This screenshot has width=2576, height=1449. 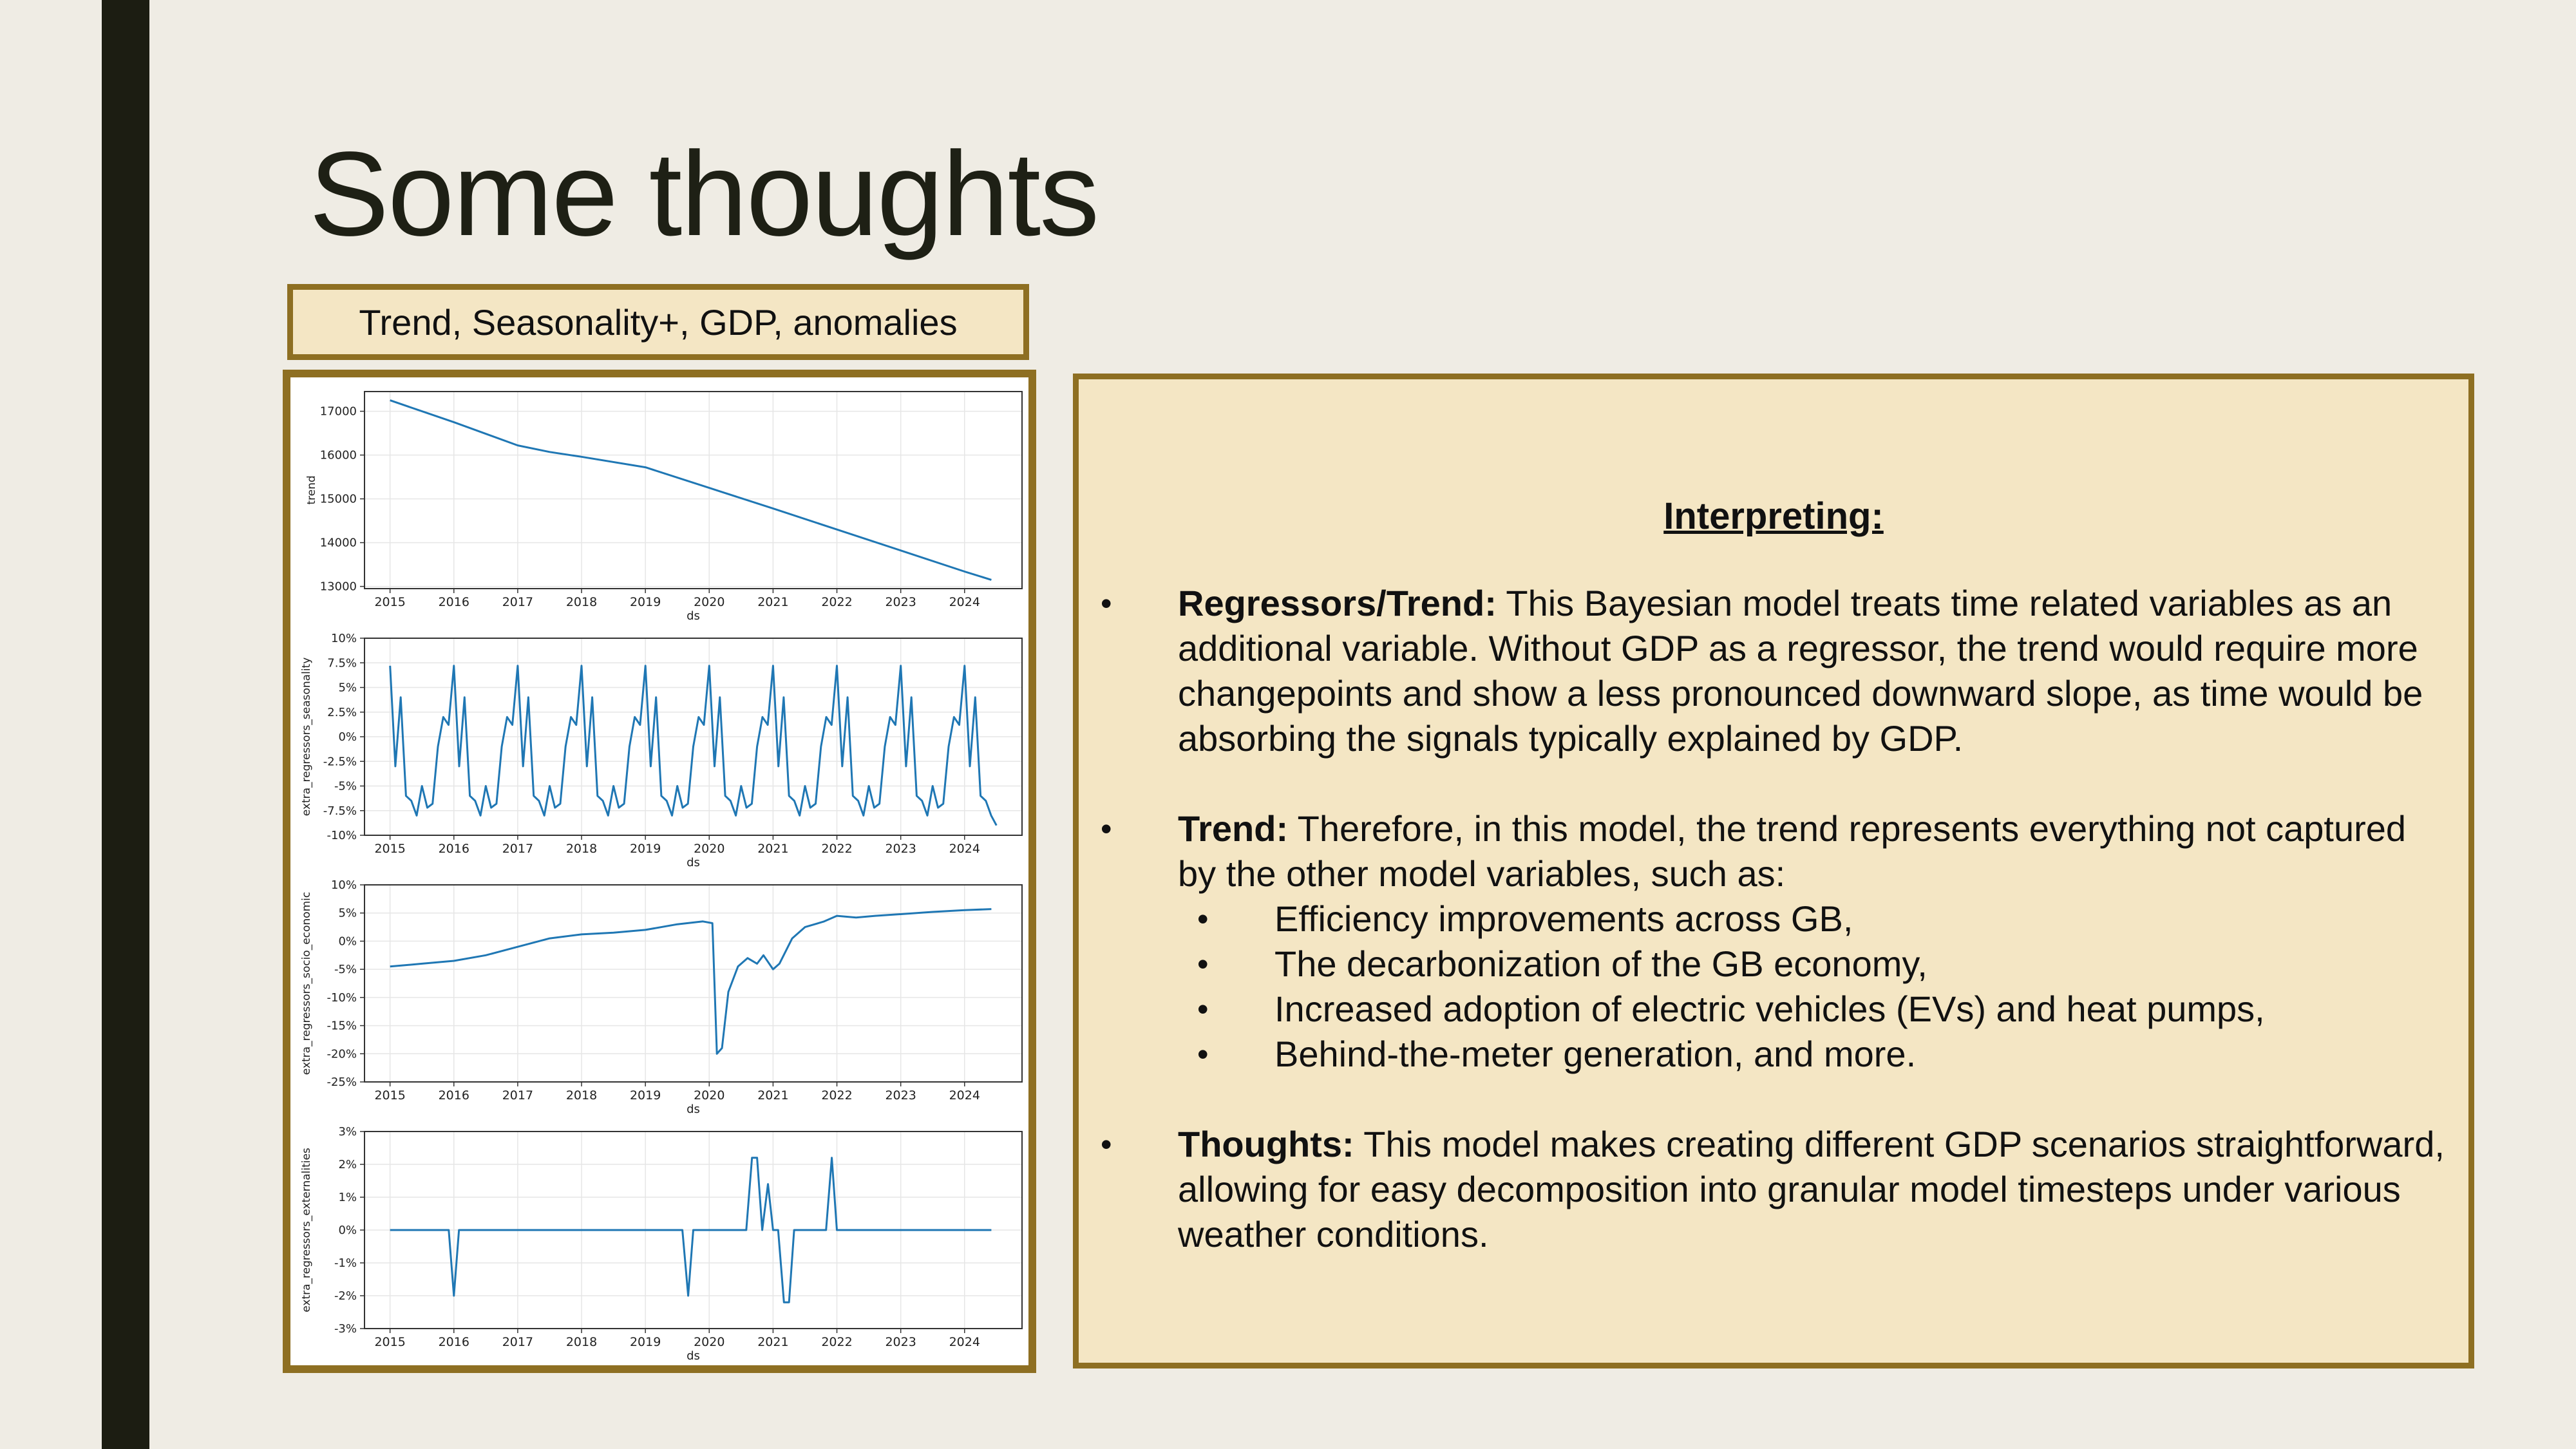 I want to click on sub-bullet-item: • Efficiency improvements across GB,, so click(x=1775, y=919).